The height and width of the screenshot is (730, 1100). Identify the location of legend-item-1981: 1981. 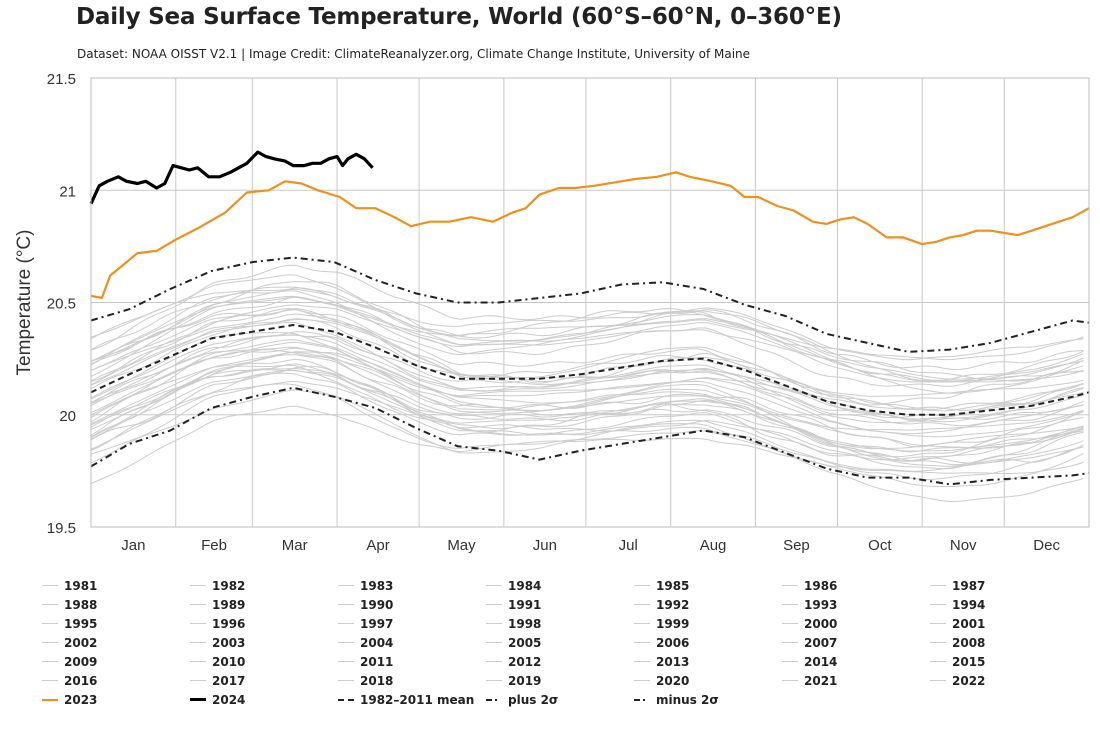
(69, 585).